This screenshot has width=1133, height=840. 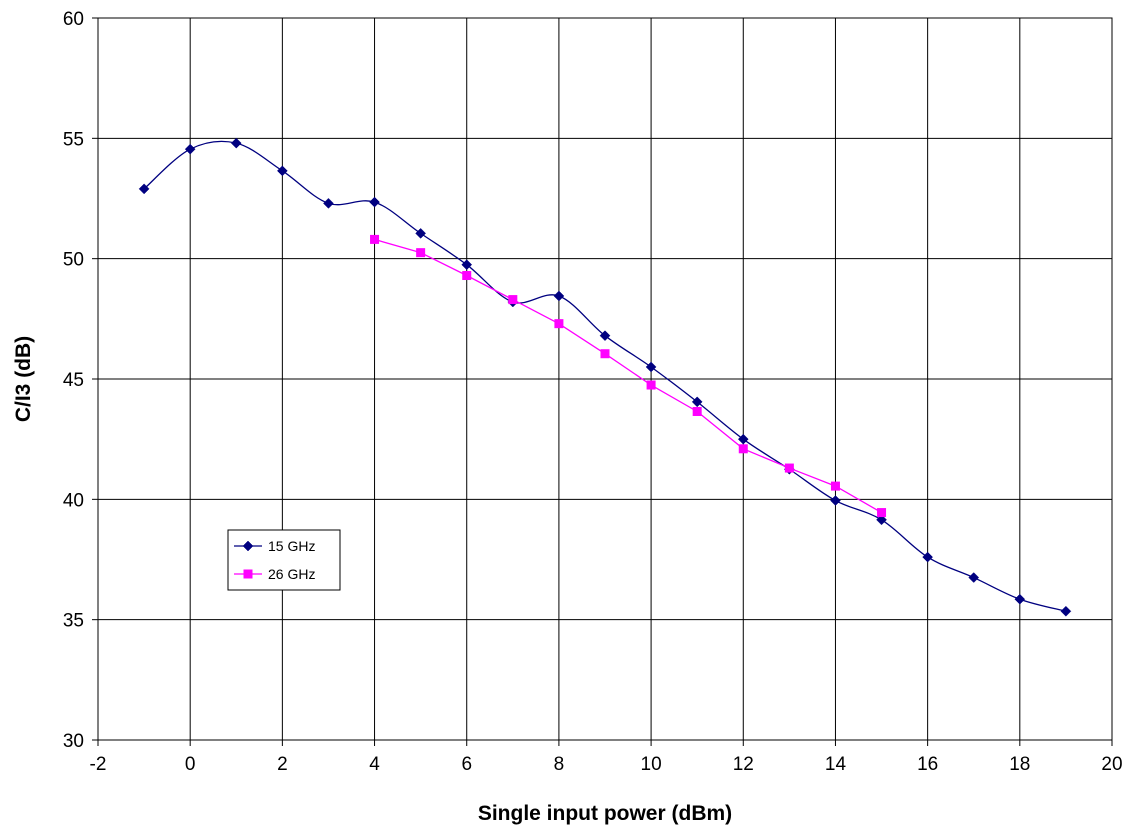 I want to click on legend-item: 15 GHz, so click(x=274, y=546).